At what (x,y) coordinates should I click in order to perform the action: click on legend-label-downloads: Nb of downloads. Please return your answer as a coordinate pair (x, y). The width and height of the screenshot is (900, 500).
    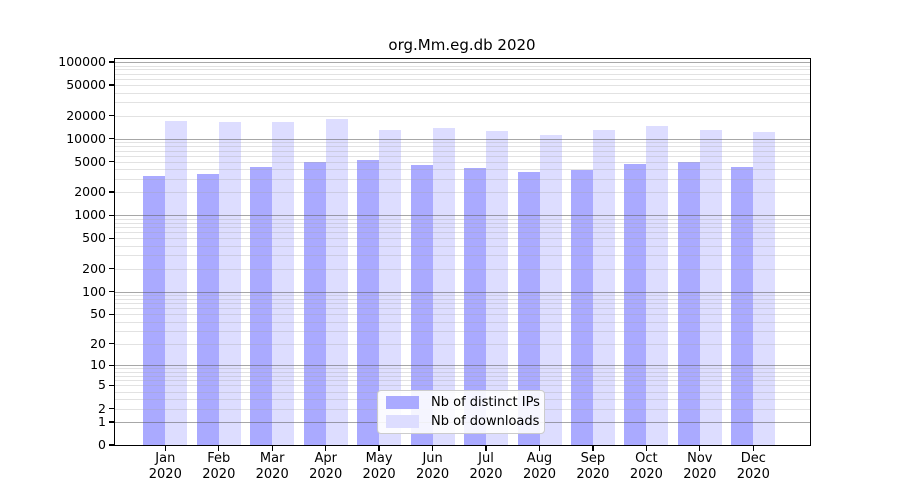
    Looking at the image, I should click on (485, 421).